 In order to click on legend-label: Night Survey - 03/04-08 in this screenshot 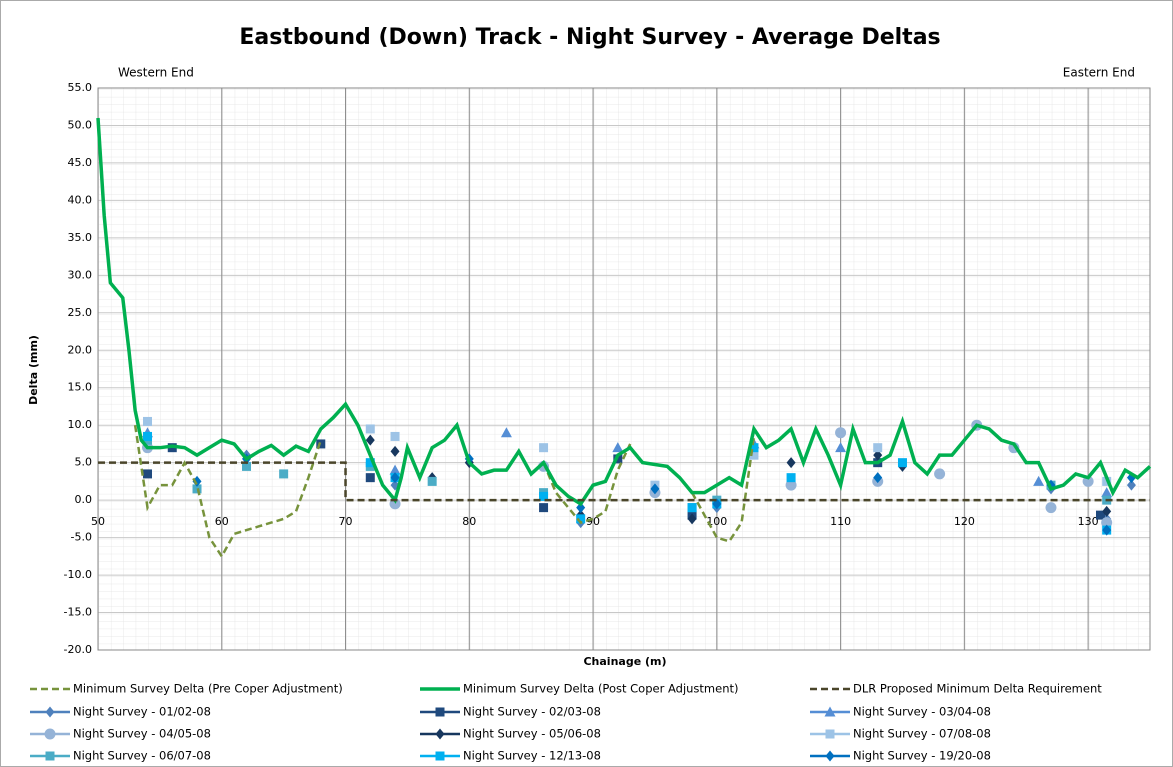, I will do `click(922, 712)`.